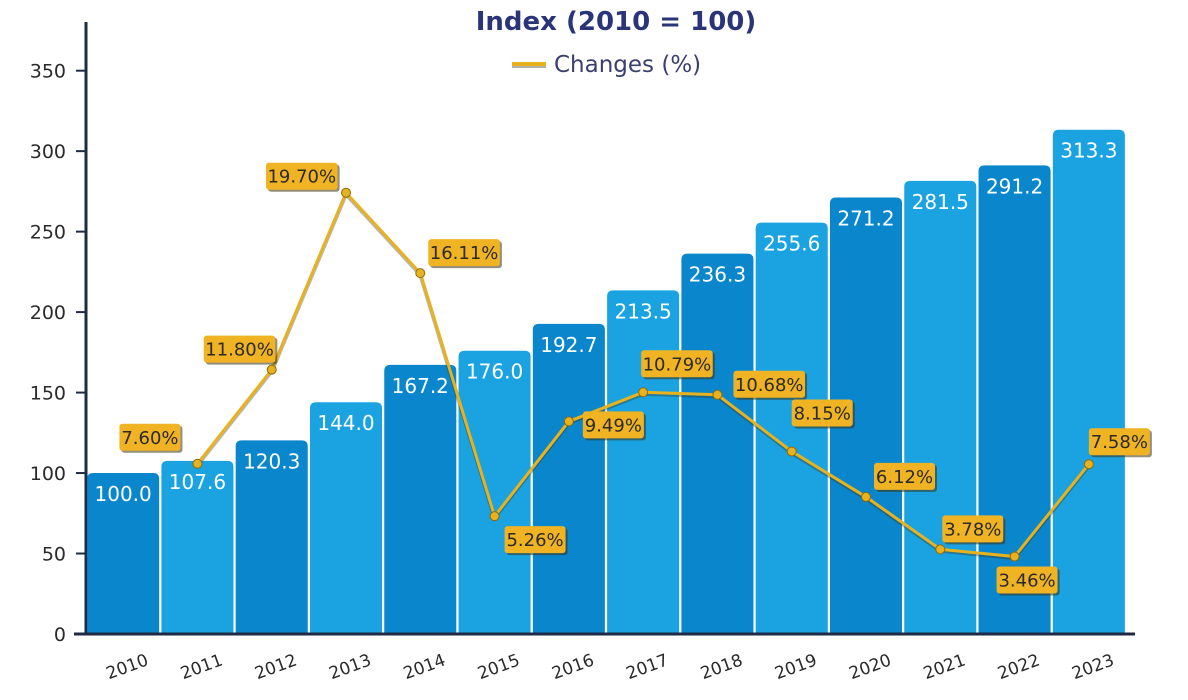 The width and height of the screenshot is (1188, 700). I want to click on bar-2016, so click(568, 478).